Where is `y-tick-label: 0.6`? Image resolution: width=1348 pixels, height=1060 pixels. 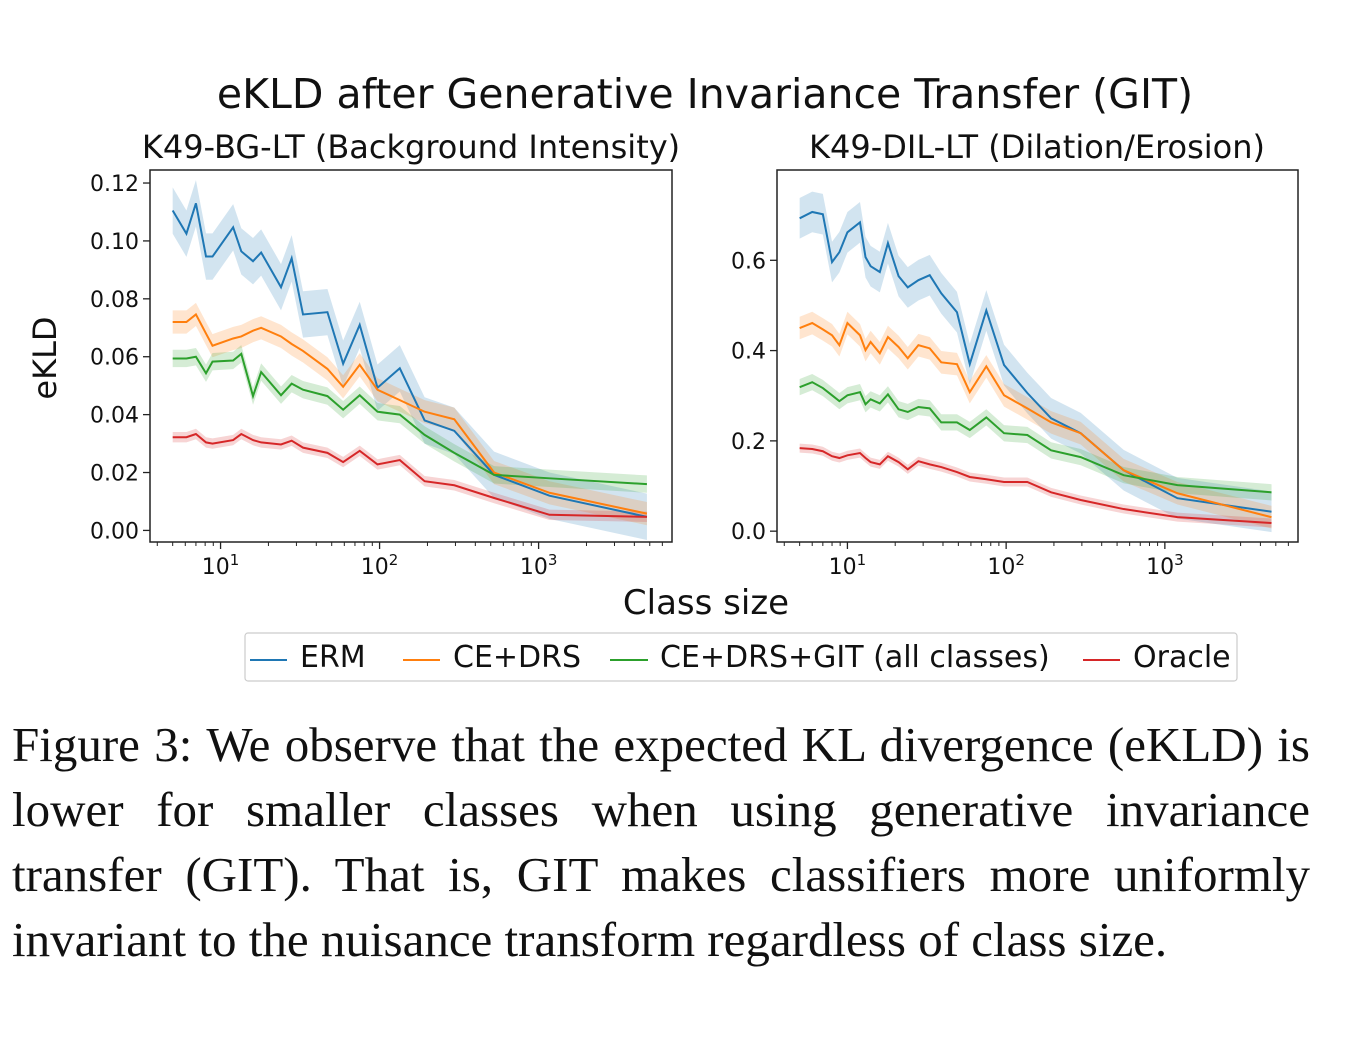 y-tick-label: 0.6 is located at coordinates (748, 261).